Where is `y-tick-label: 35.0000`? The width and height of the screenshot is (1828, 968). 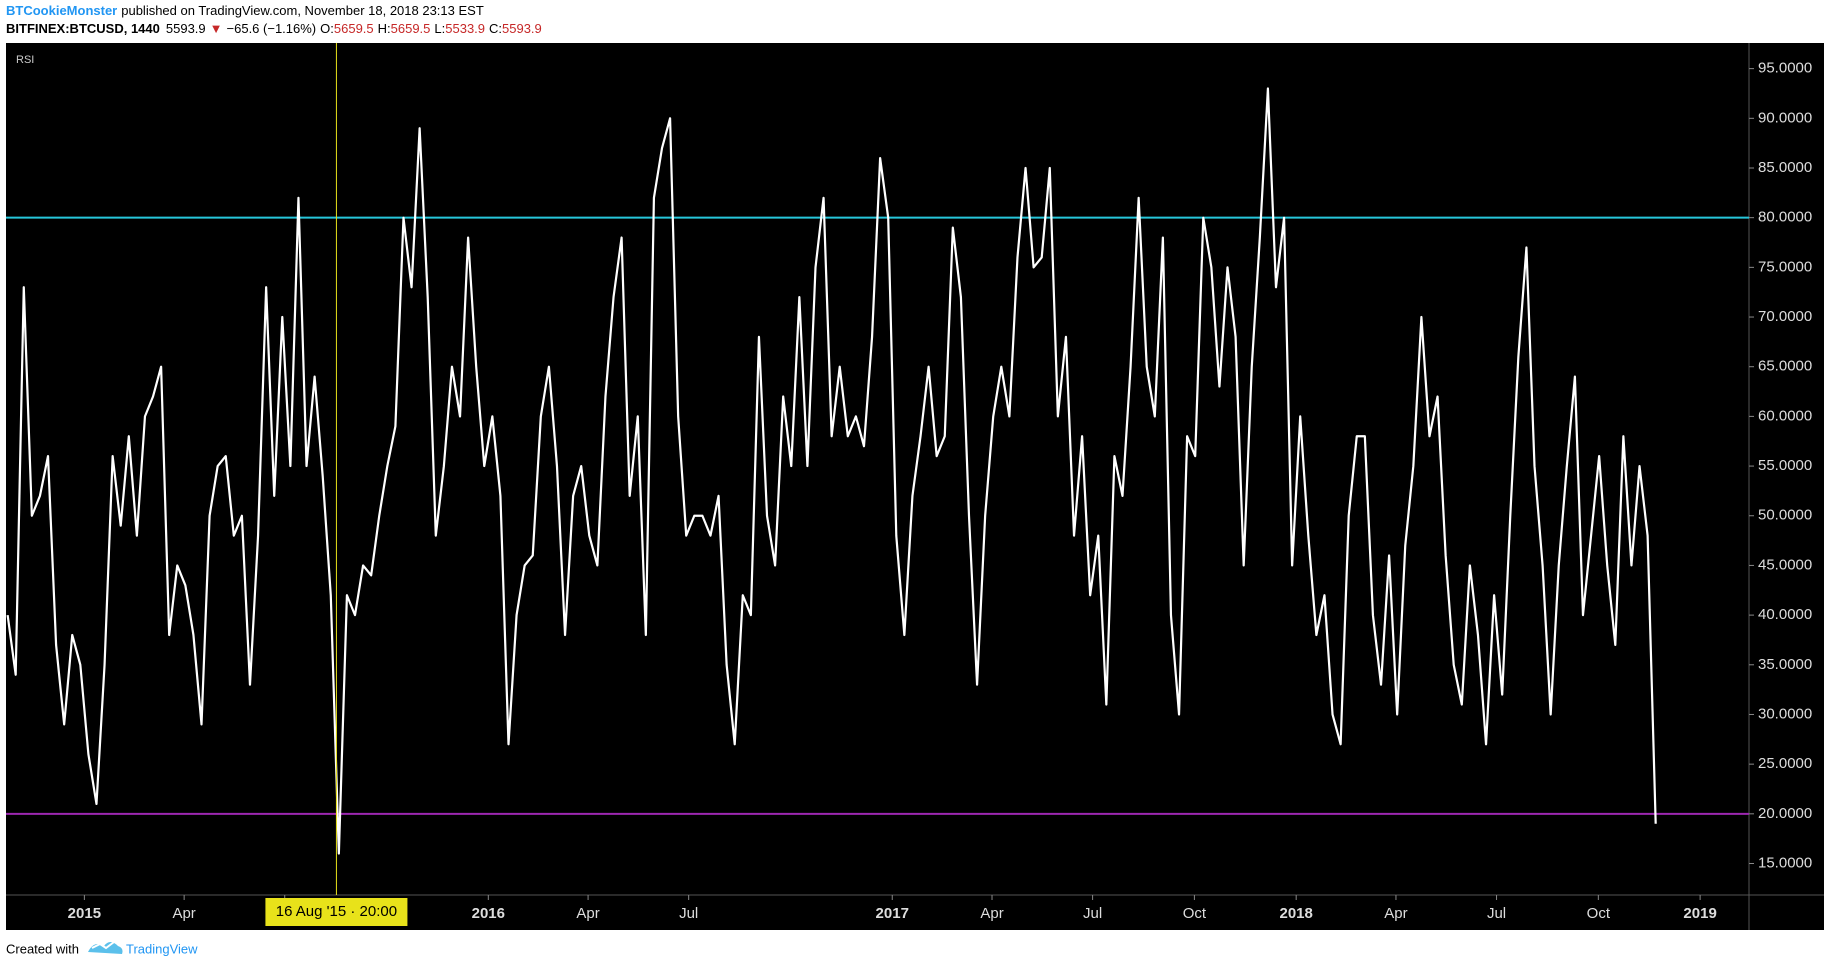 y-tick-label: 35.0000 is located at coordinates (1785, 664).